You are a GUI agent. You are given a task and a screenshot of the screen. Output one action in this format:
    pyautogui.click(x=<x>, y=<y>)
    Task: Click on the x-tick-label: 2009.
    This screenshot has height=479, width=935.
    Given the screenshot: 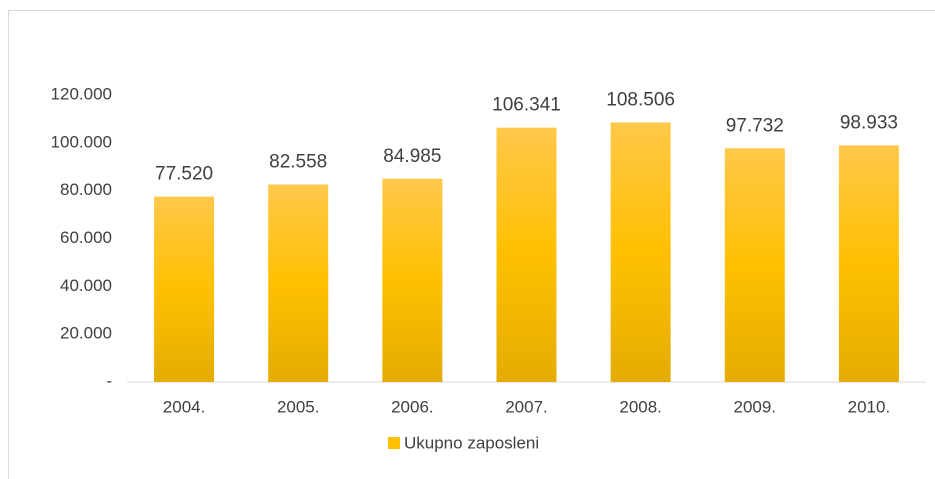 What is the action you would take?
    pyautogui.click(x=755, y=406)
    